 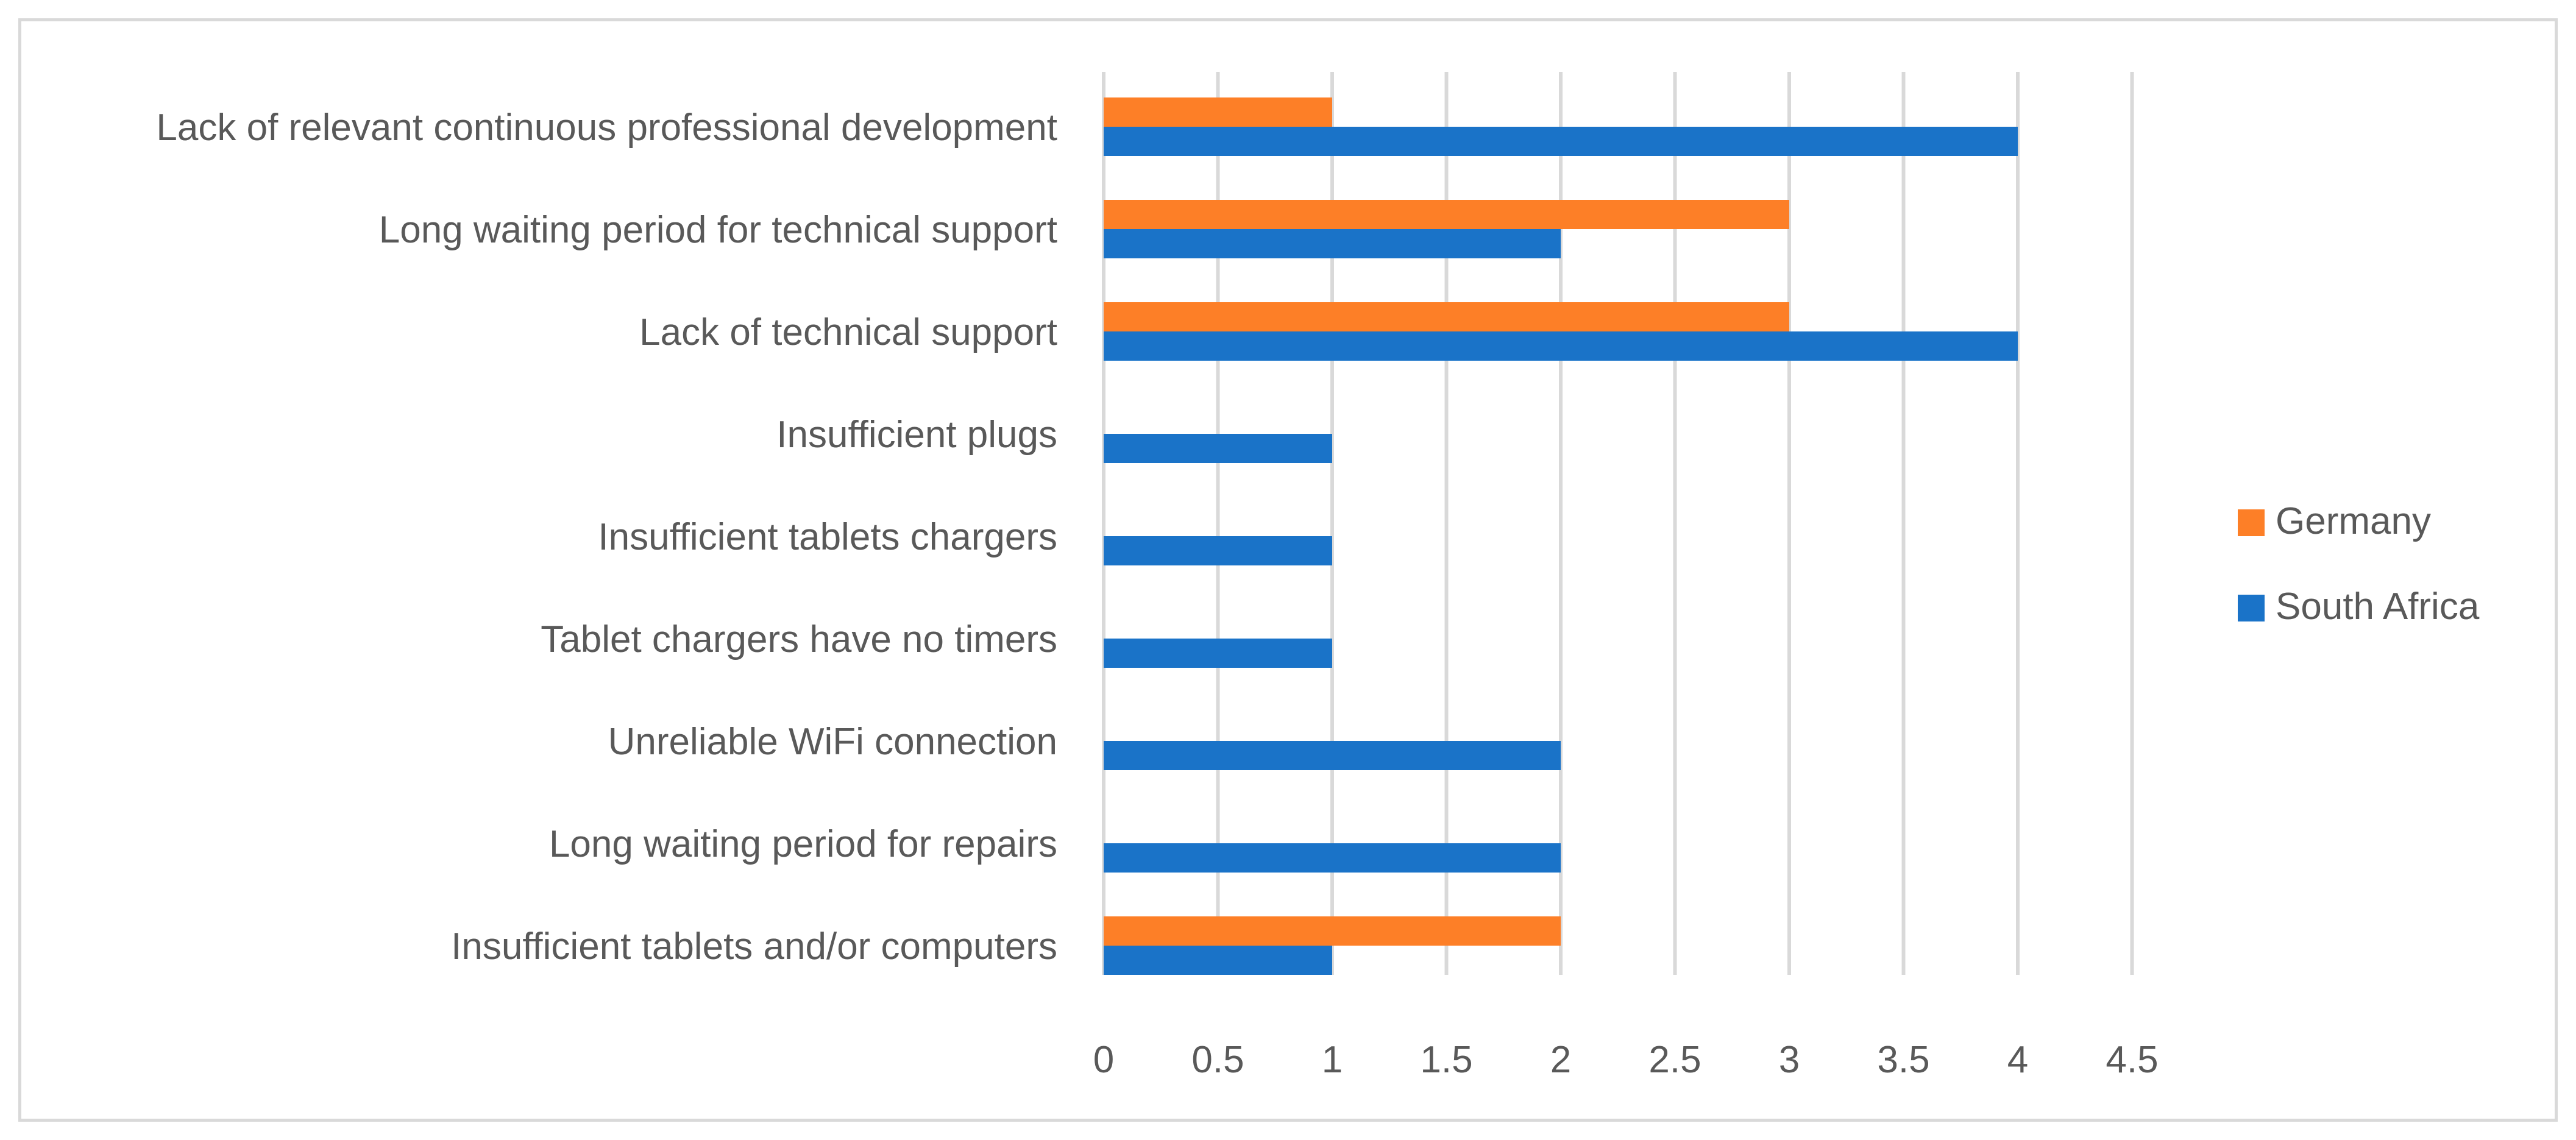 I want to click on x-tick-label: 2.5, so click(x=1675, y=1060).